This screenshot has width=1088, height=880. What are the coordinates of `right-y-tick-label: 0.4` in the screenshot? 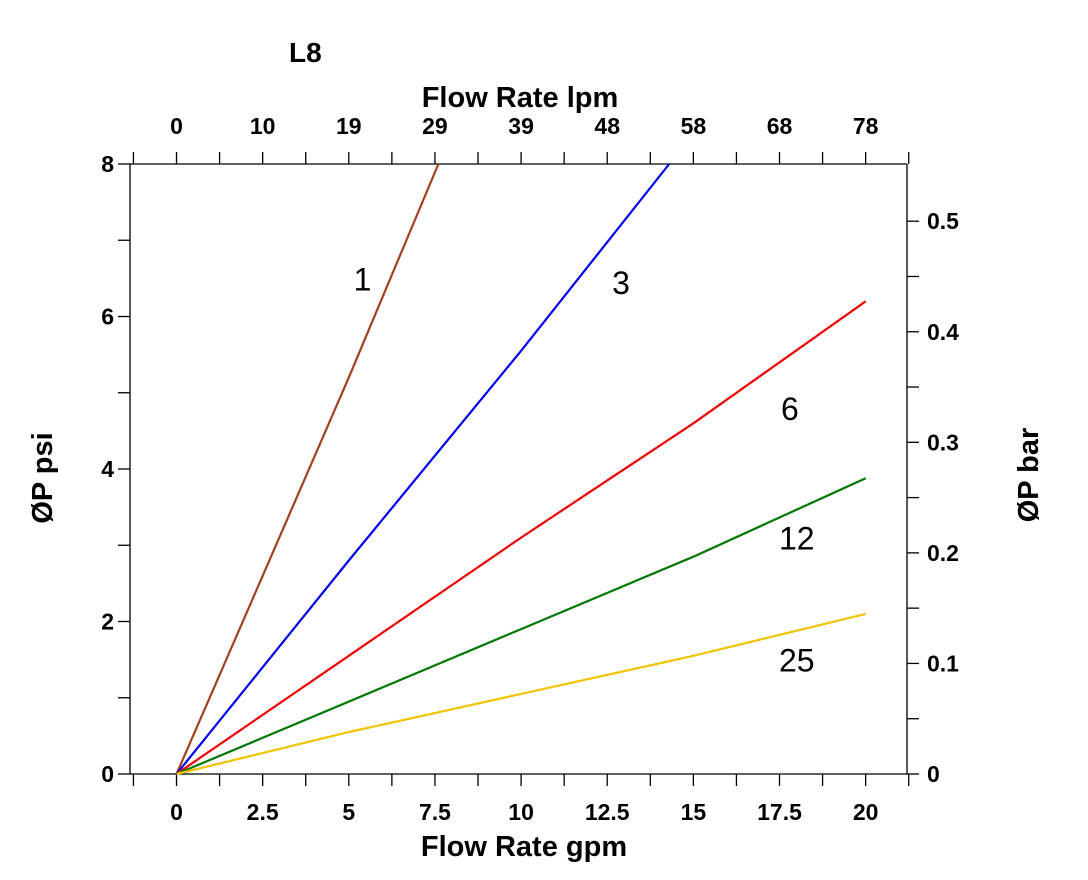 It's located at (943, 332).